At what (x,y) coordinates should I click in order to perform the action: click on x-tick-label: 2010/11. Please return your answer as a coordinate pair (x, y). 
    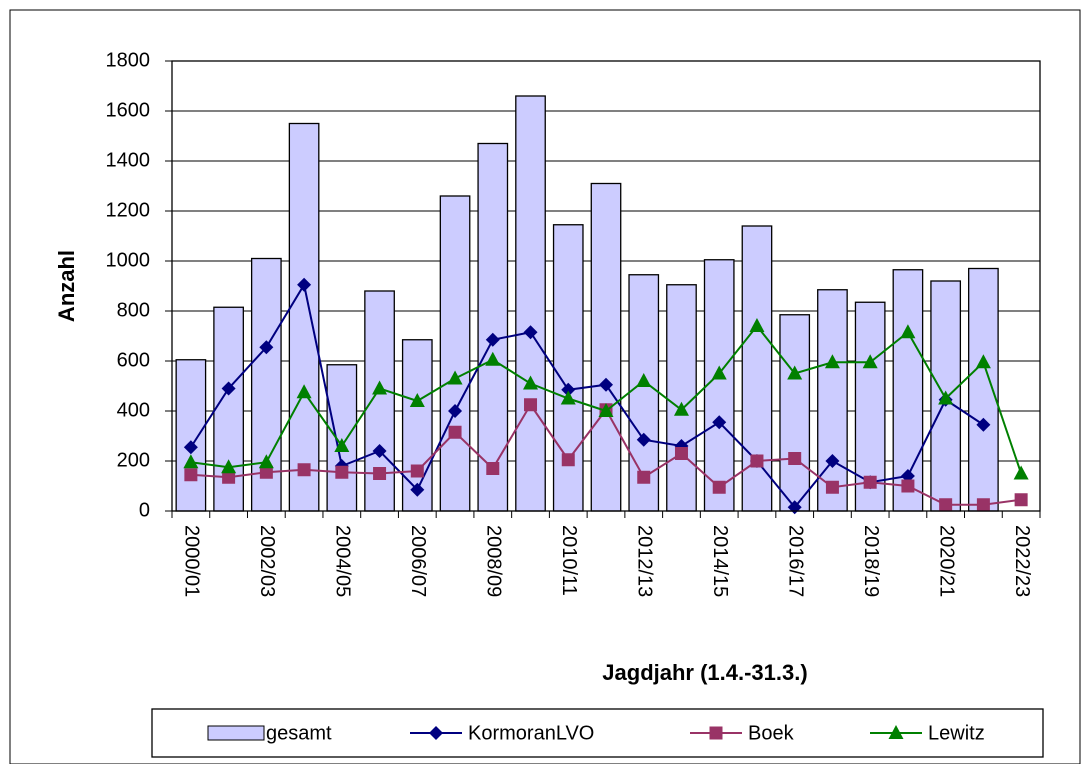
    Looking at the image, I should click on (569, 560).